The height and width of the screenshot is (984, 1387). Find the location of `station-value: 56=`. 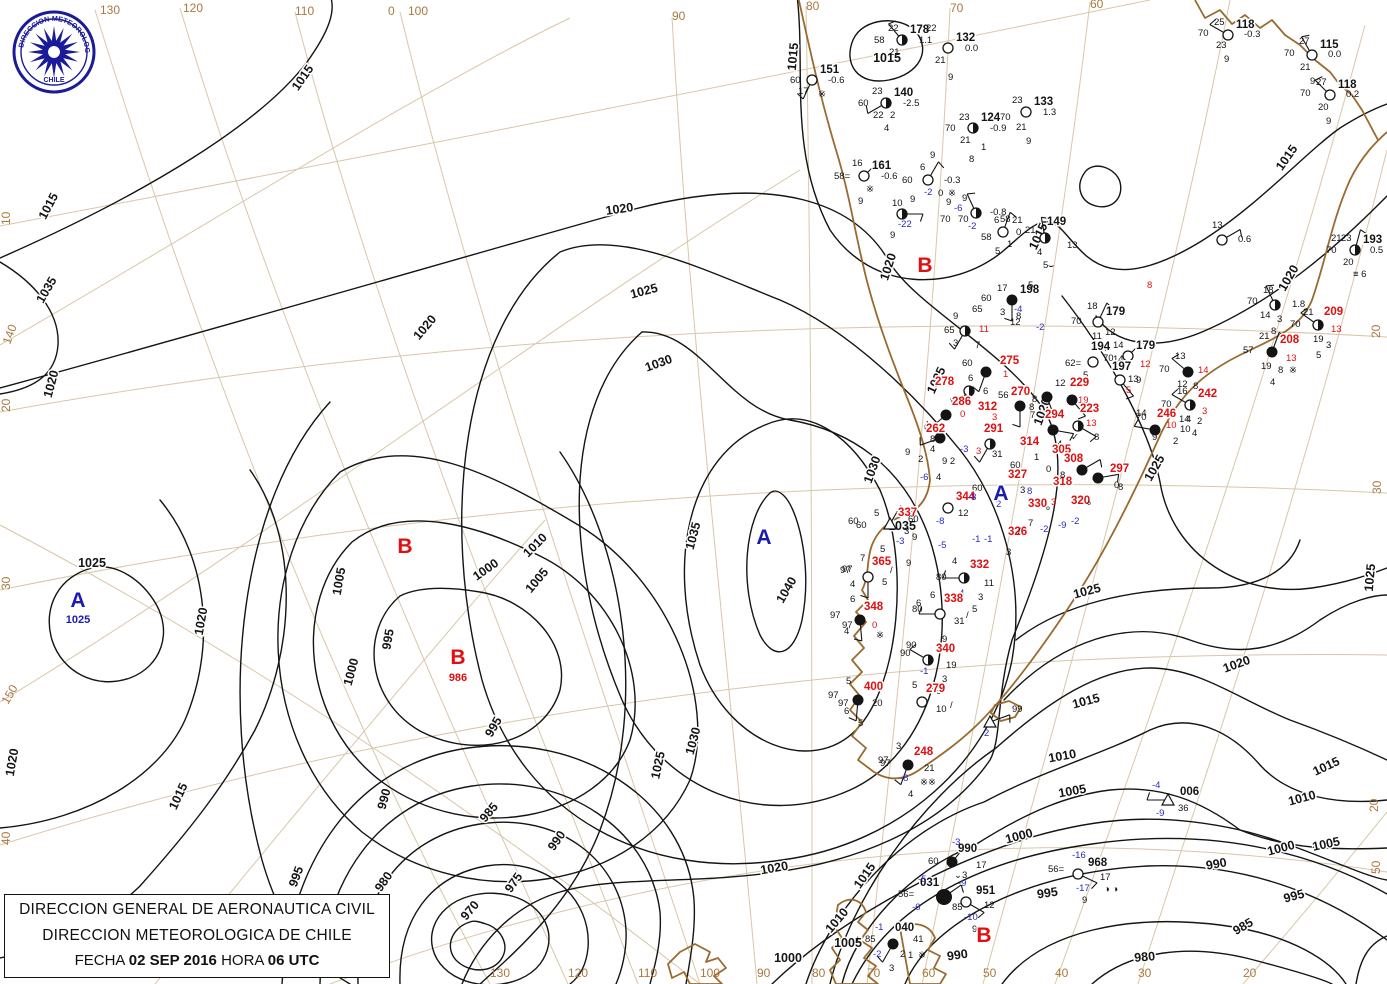

station-value: 56= is located at coordinates (1056, 869).